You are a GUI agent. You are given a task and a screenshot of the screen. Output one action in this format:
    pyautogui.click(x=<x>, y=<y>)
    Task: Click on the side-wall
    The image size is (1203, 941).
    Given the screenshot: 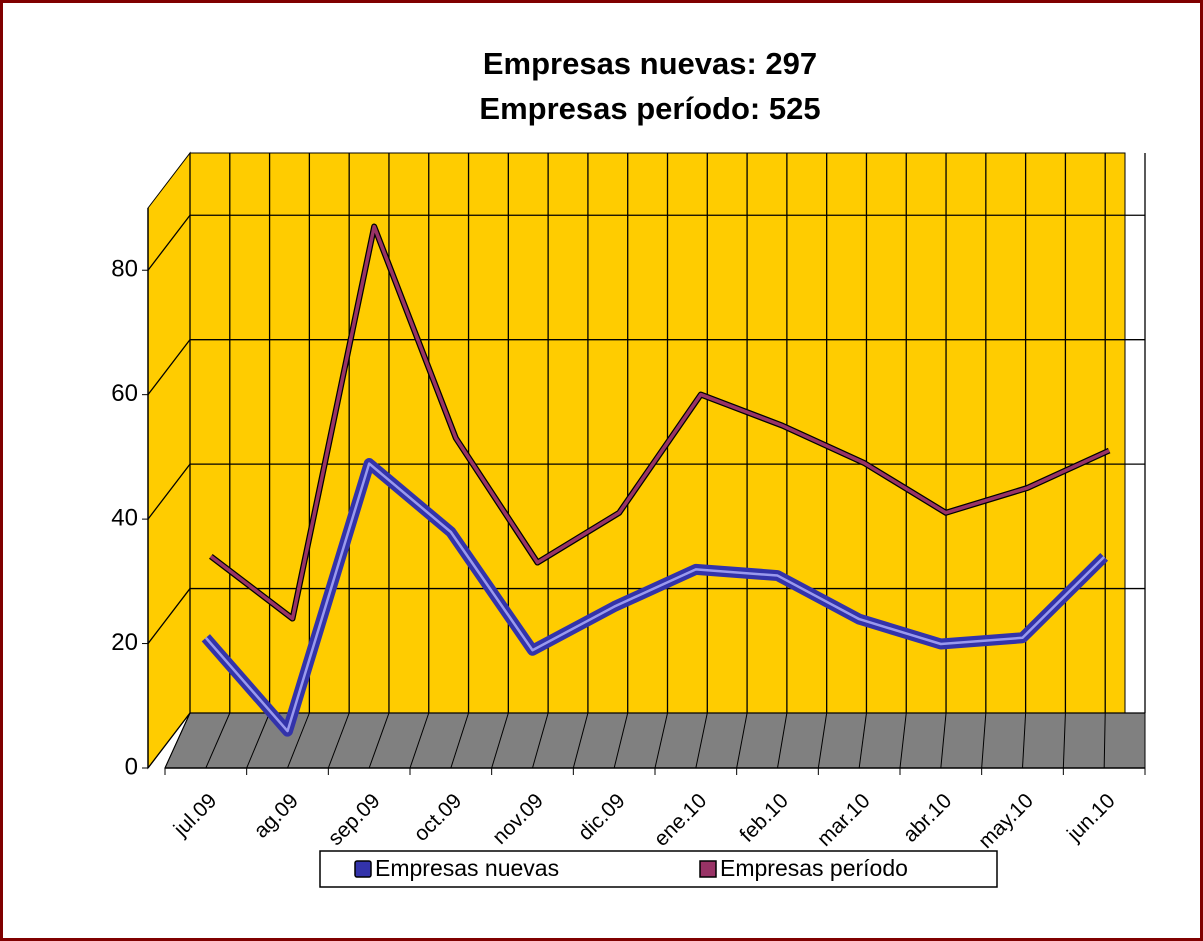 What is the action you would take?
    pyautogui.click(x=169, y=460)
    